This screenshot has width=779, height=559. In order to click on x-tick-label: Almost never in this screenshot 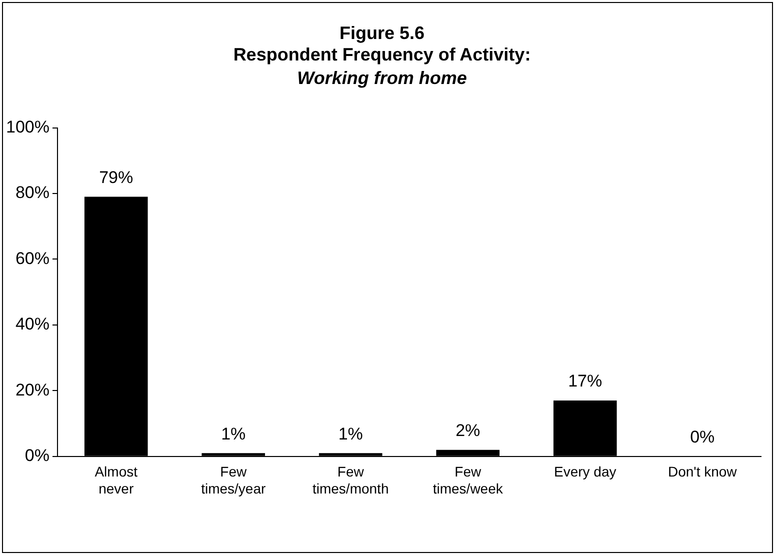, I will do `click(116, 480)`.